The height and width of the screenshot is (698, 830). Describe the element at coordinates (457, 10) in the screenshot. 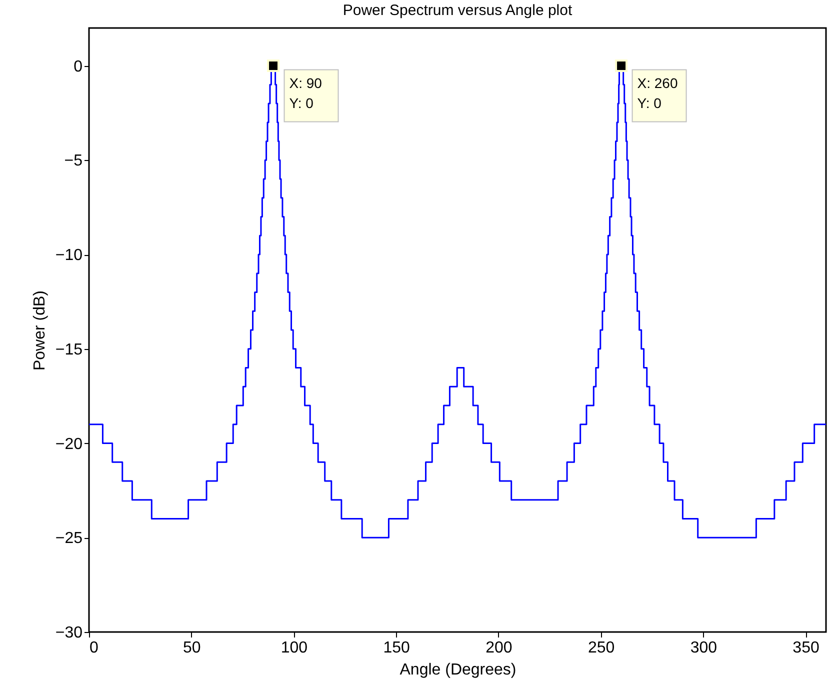

I see `chart-title: Power Spectrum versus Angle plot` at that location.